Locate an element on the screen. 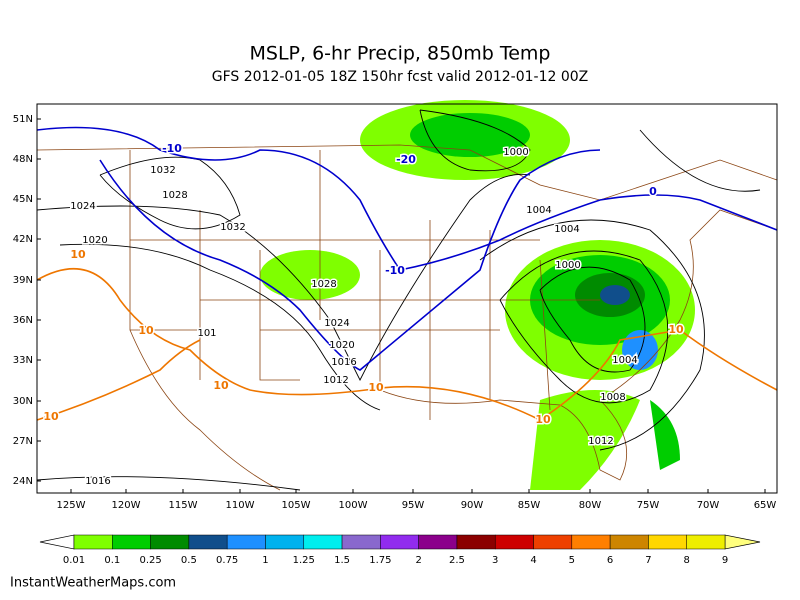 The image size is (800, 600). lat-label: 51N is located at coordinates (23, 119).